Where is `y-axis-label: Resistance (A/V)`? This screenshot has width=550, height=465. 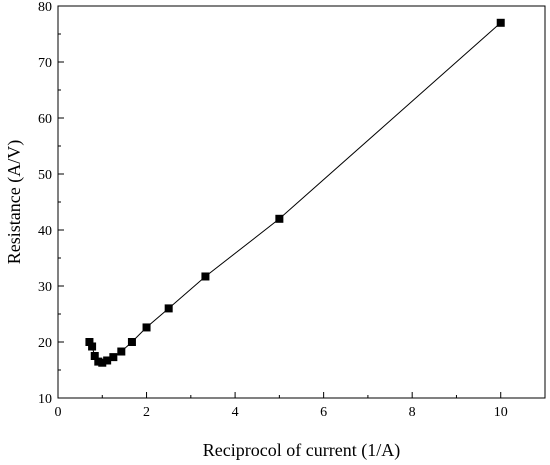
y-axis-label: Resistance (A/V) is located at coordinates (14, 202).